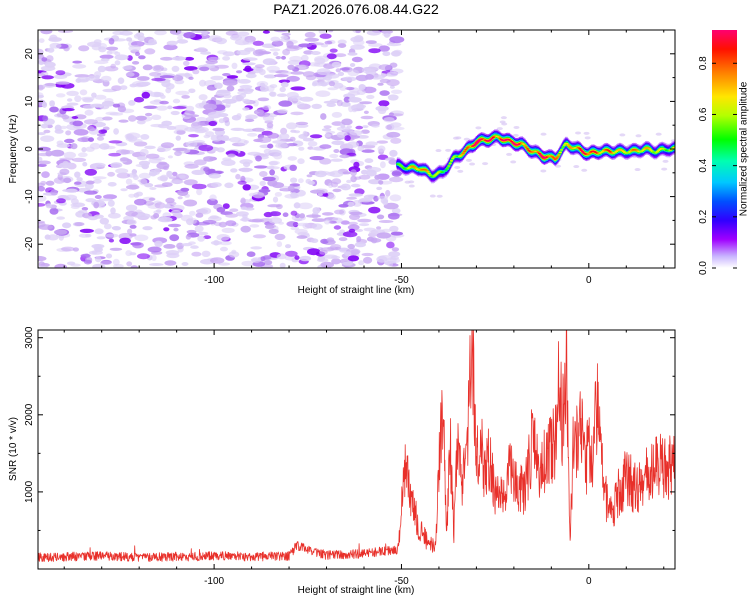  I want to click on y-tick-label: 2000, so click(29, 414).